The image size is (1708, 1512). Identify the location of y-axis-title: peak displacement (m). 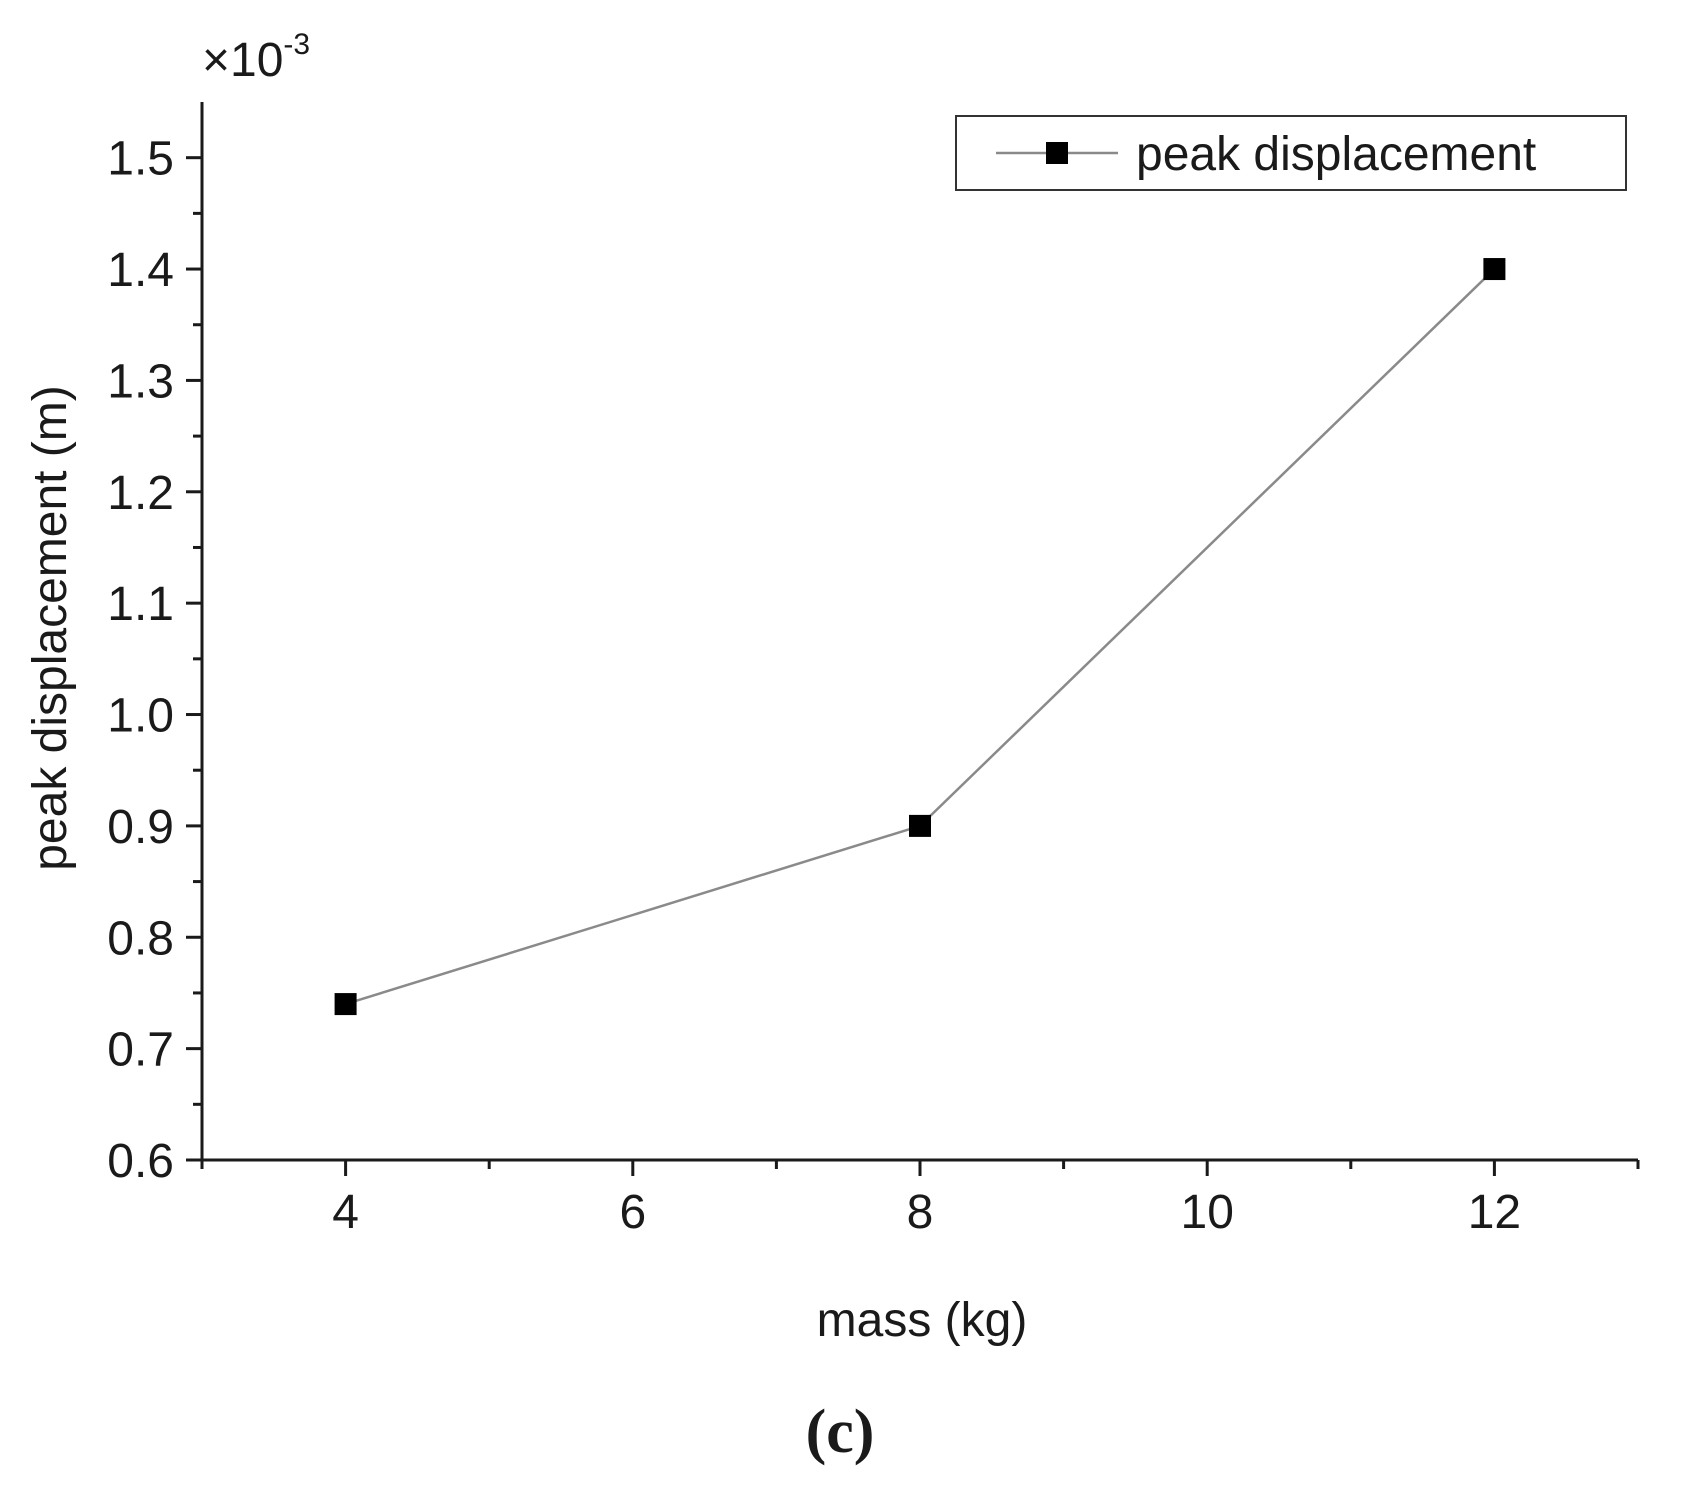
(50, 628).